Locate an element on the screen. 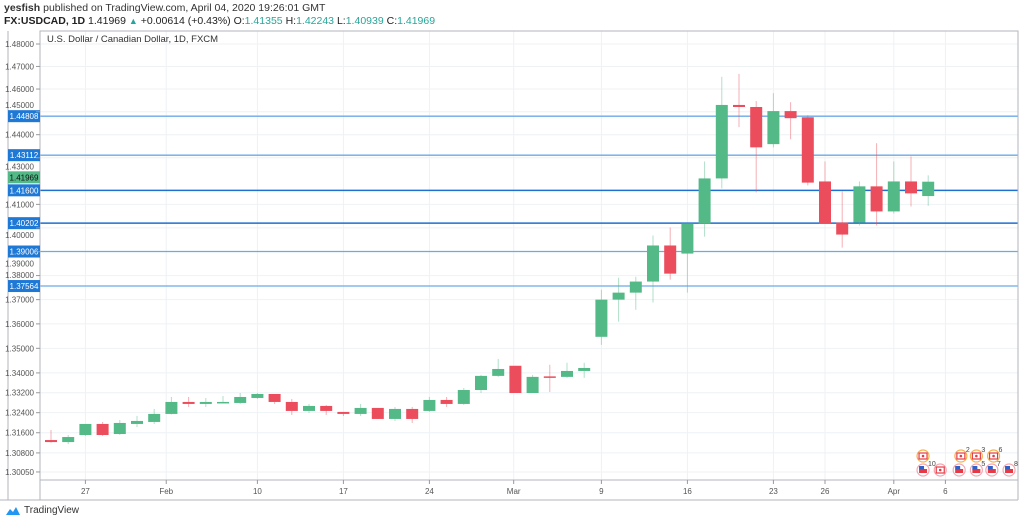 The image size is (1024, 521). event-ca-icon: 2 is located at coordinates (962, 455).